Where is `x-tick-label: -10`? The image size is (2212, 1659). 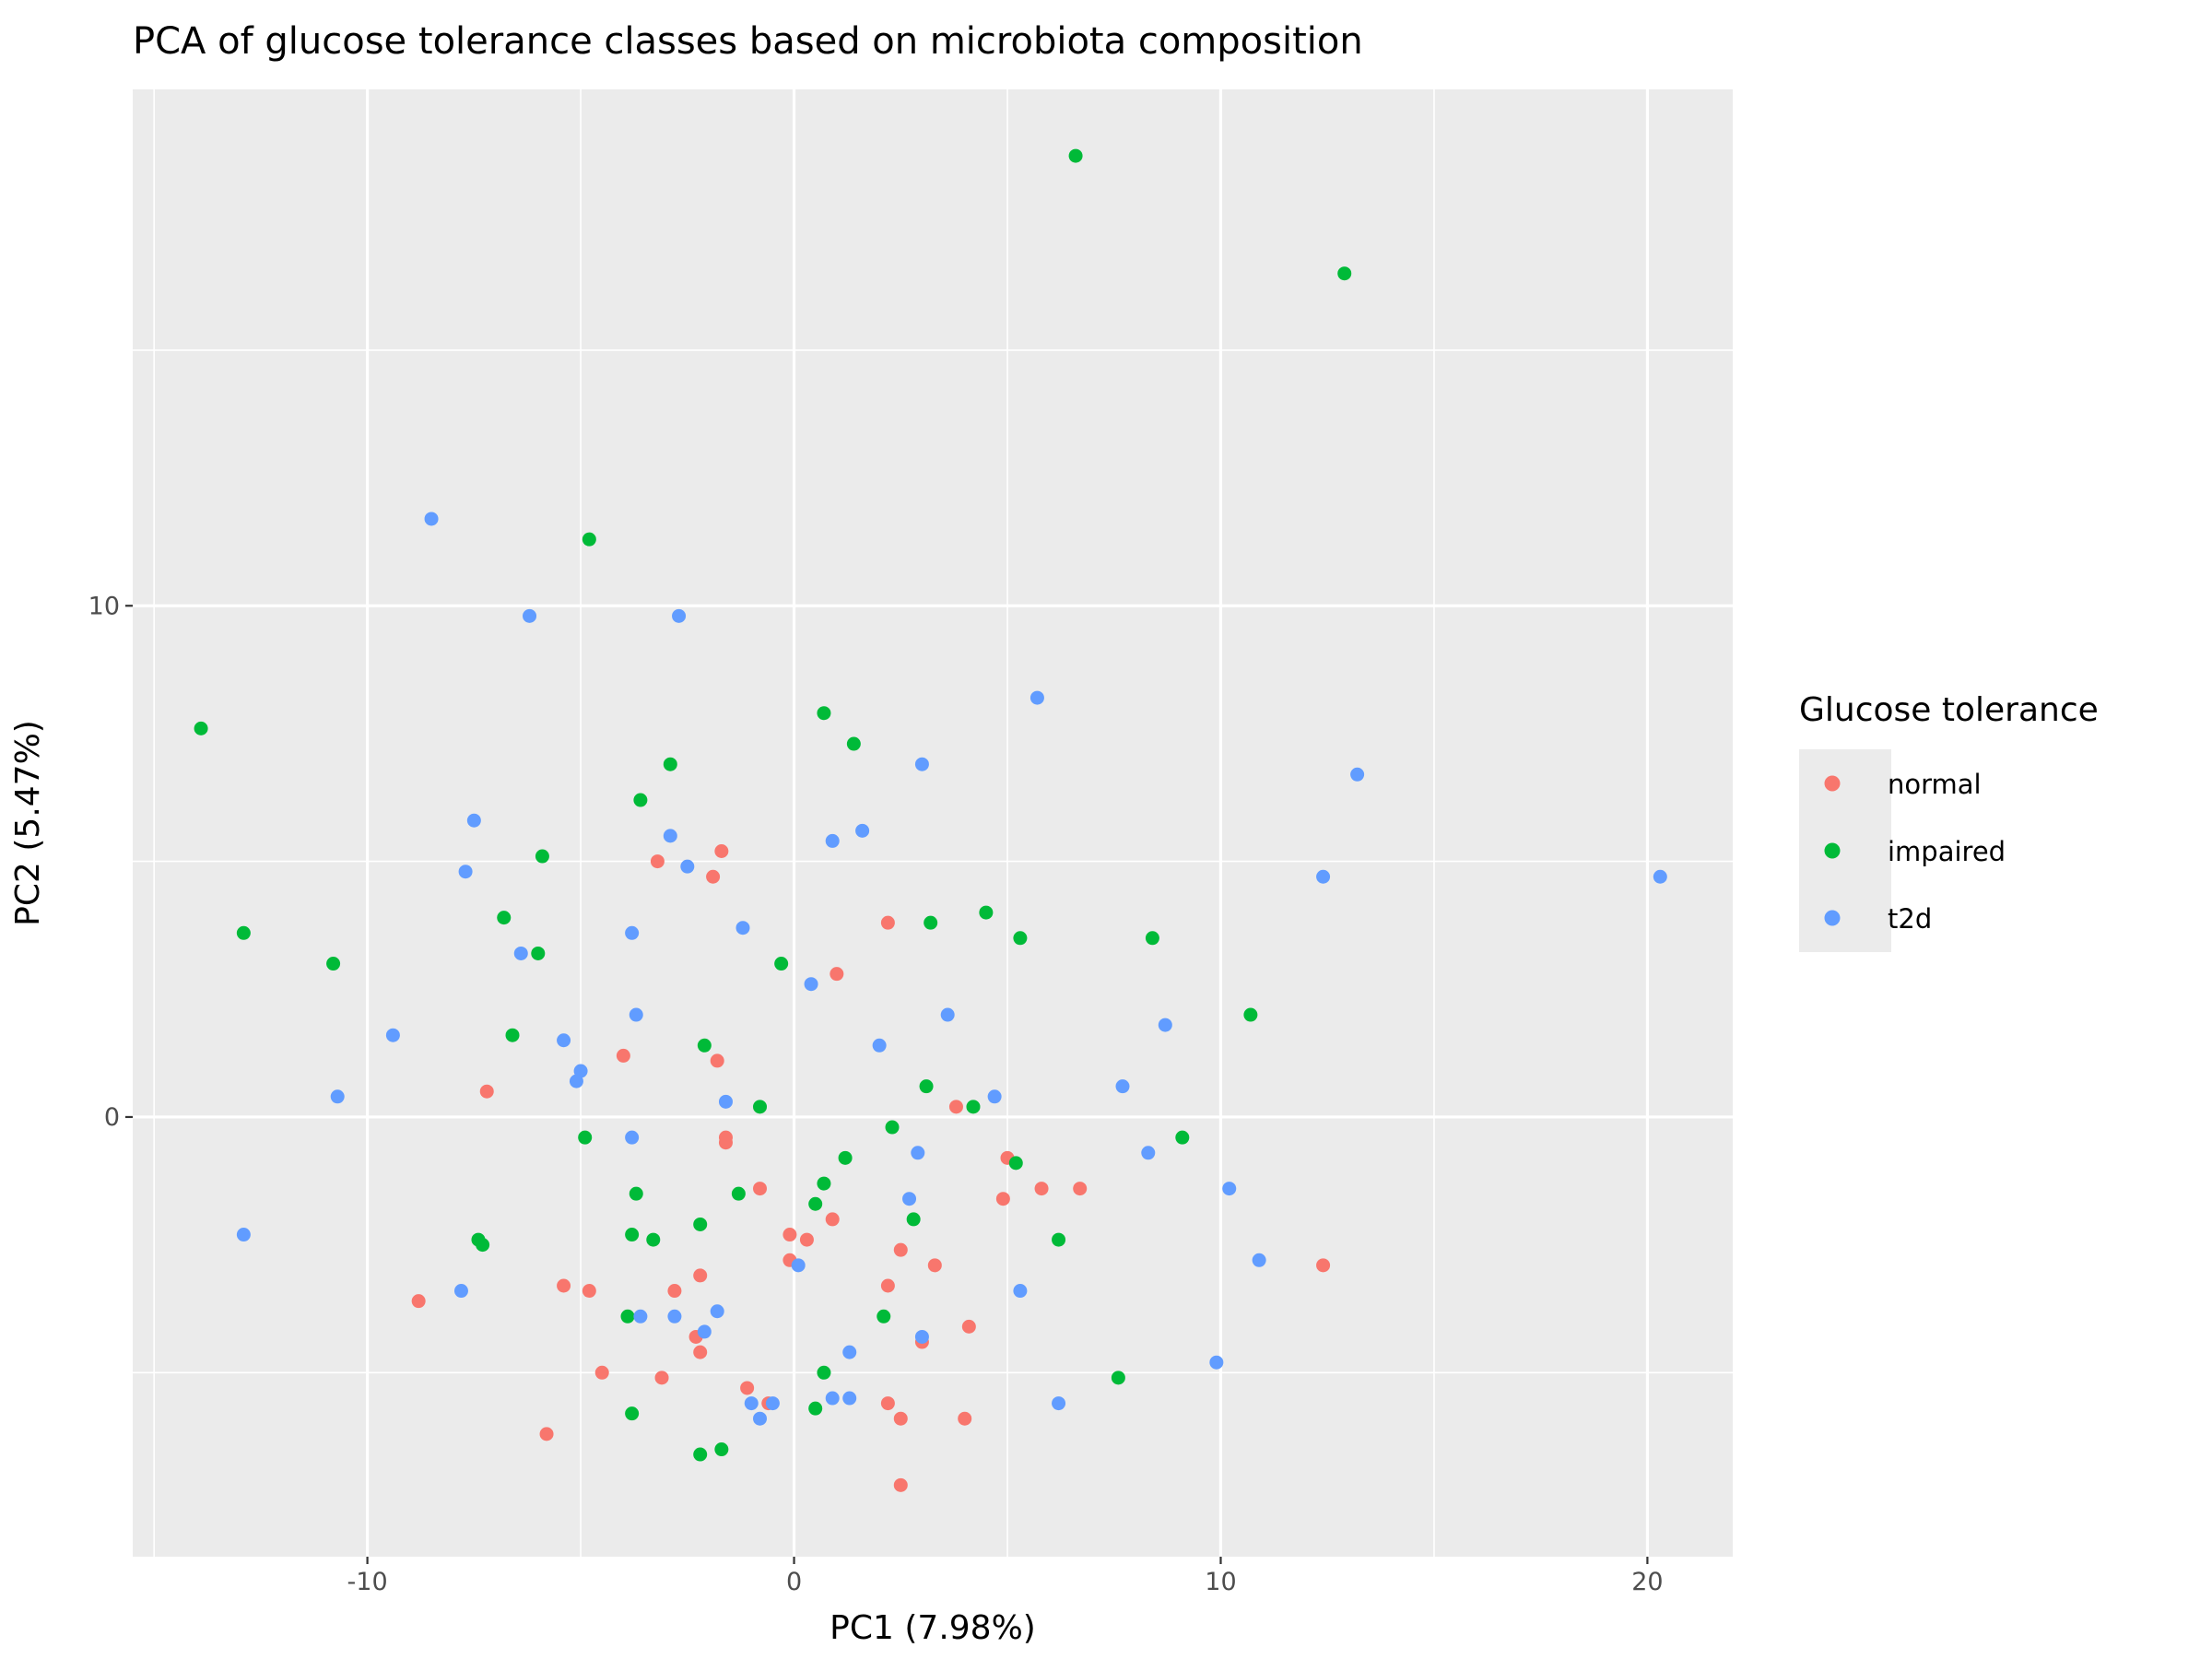 x-tick-label: -10 is located at coordinates (367, 1582).